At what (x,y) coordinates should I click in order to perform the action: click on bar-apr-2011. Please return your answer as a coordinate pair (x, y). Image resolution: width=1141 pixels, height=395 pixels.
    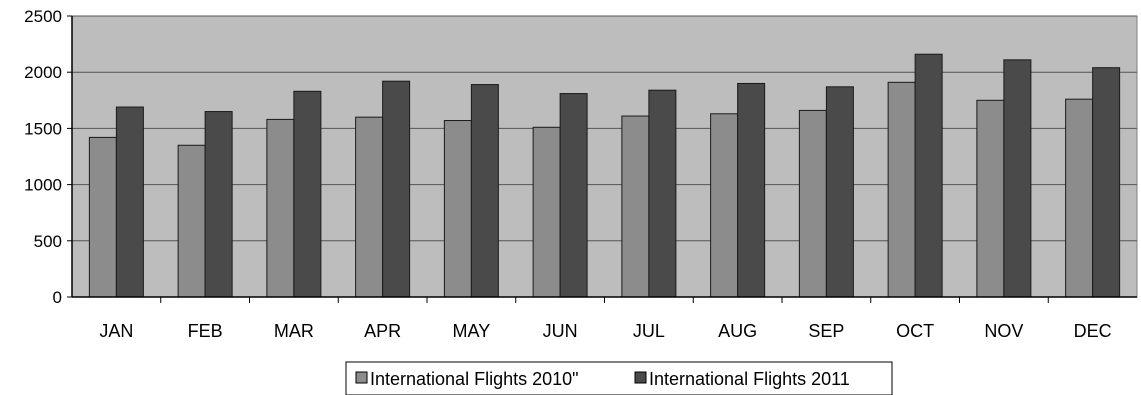
    Looking at the image, I should click on (396, 189).